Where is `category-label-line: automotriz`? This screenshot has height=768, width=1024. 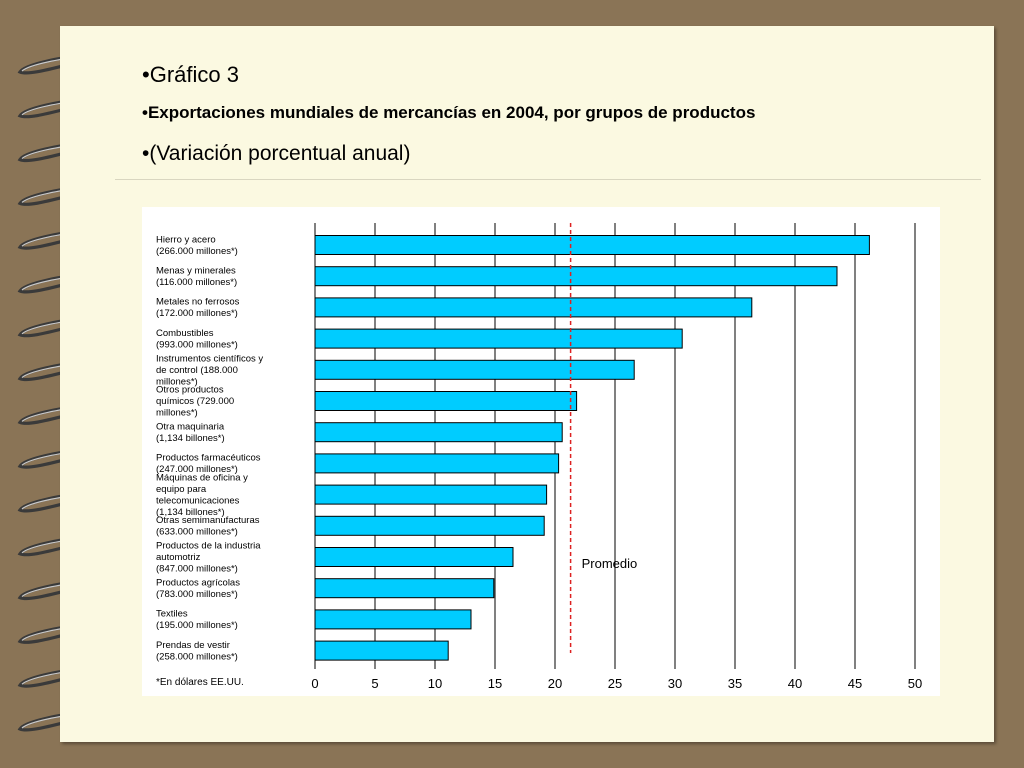
category-label-line: automotriz is located at coordinates (178, 557).